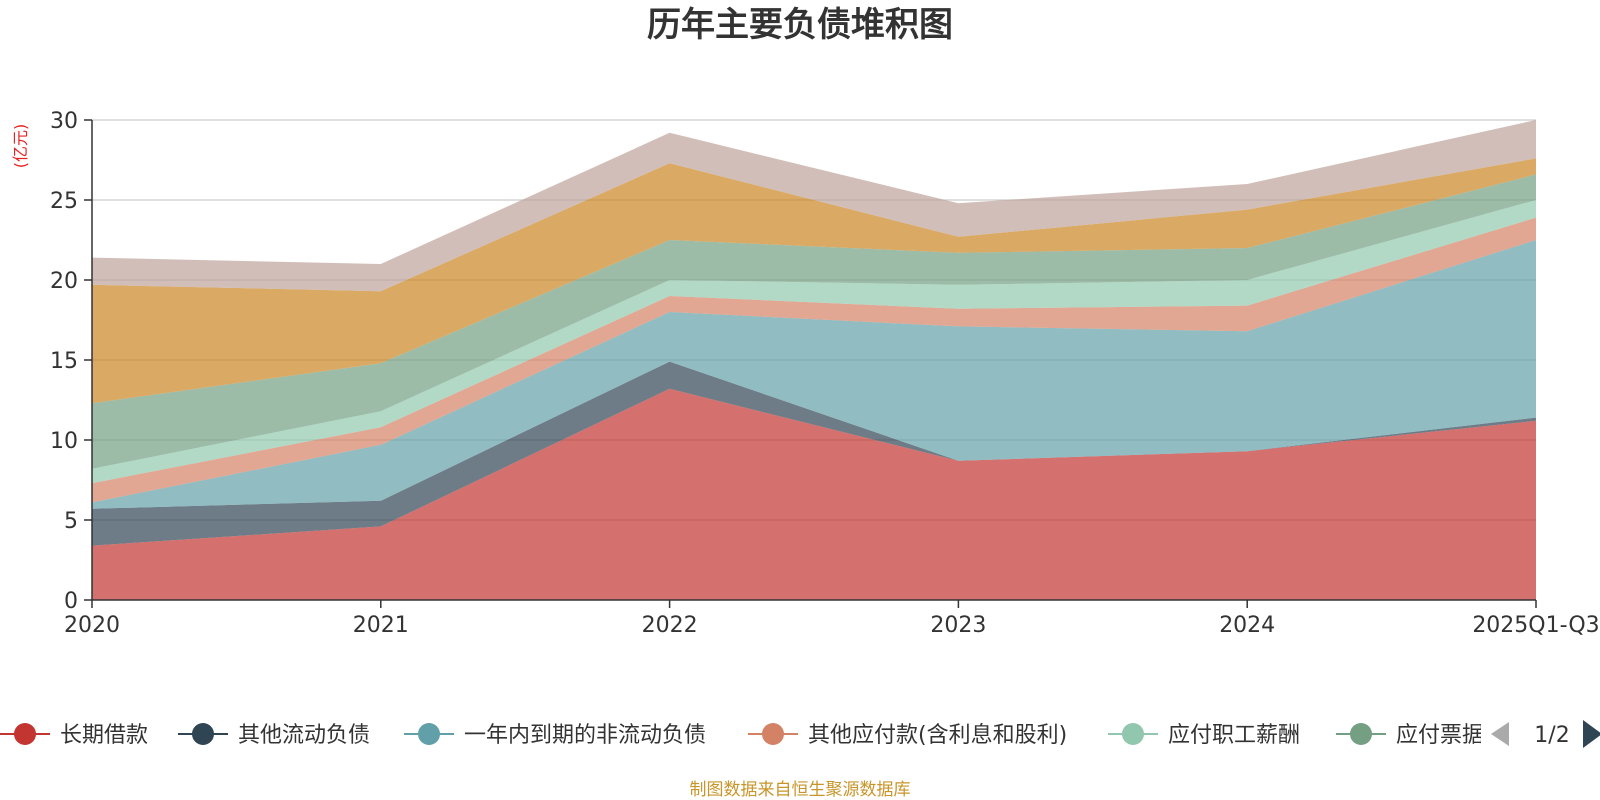 Image resolution: width=1600 pixels, height=800 pixels. Describe the element at coordinates (304, 735) in the screenshot. I see `legend-label: 其他流动负债` at that location.